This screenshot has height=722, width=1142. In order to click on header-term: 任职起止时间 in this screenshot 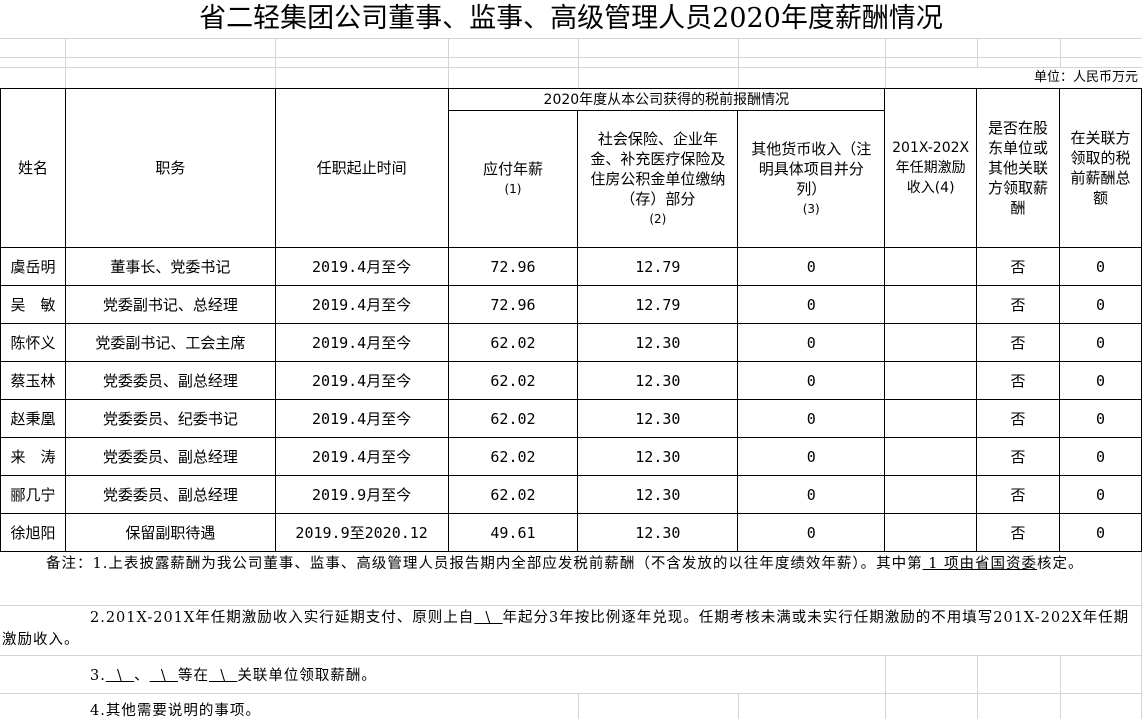, I will do `click(361, 168)`.